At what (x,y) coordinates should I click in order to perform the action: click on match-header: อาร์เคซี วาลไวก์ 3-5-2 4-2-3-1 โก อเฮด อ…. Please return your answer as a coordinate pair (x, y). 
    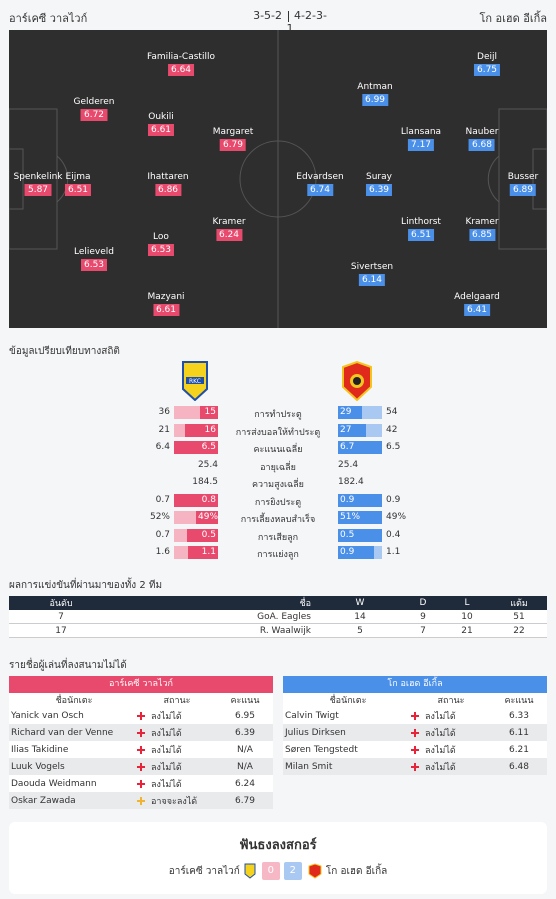
    Looking at the image, I should click on (278, 17).